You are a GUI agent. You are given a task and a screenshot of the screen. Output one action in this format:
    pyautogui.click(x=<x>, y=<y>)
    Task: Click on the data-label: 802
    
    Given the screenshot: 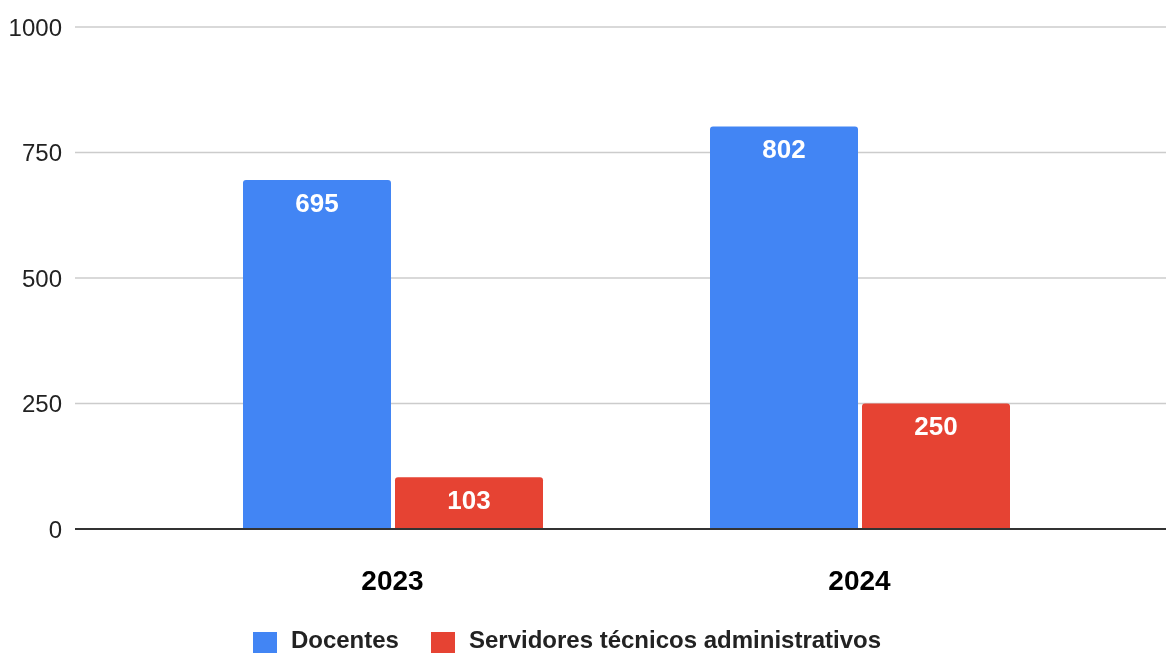 What is the action you would take?
    pyautogui.click(x=784, y=148)
    